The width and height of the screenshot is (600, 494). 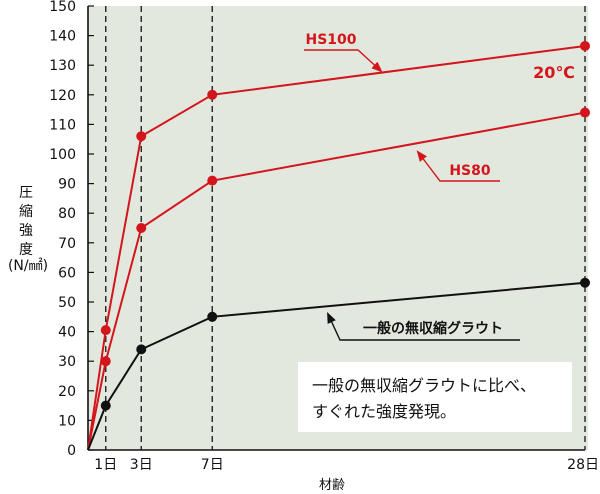 What do you see at coordinates (67, 421) in the screenshot?
I see `y-tick-label: 10` at bounding box center [67, 421].